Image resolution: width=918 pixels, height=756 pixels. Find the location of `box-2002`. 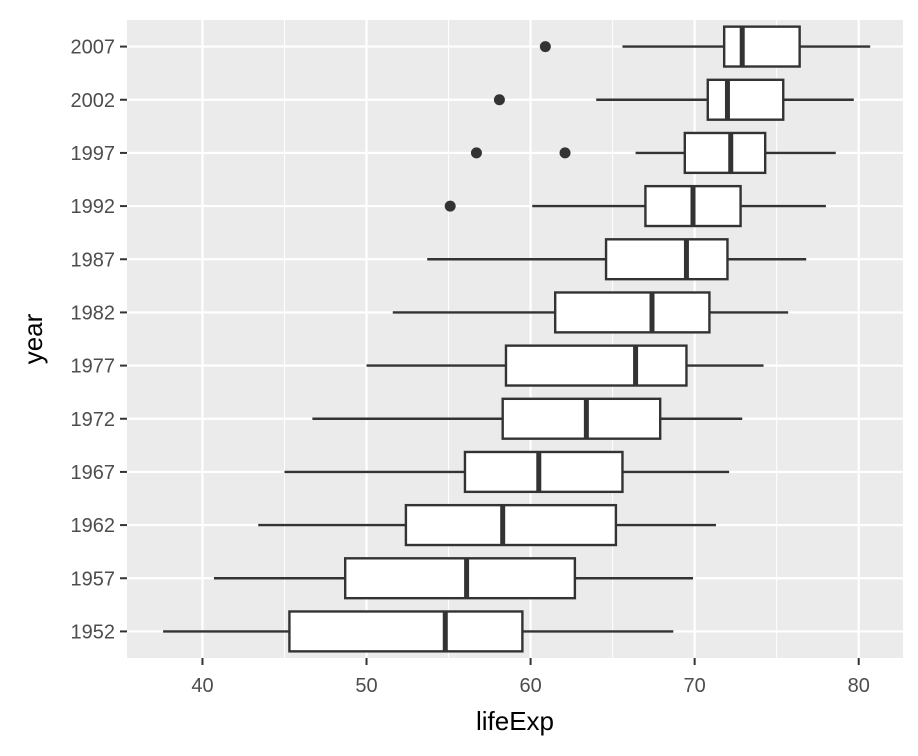

box-2002 is located at coordinates (673, 99).